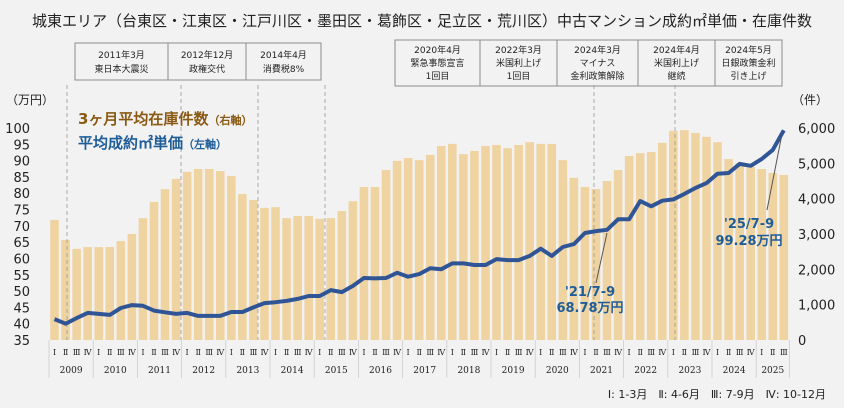 The image size is (844, 408). Describe the element at coordinates (424, 371) in the screenshot. I see `year-label: 2017` at that location.